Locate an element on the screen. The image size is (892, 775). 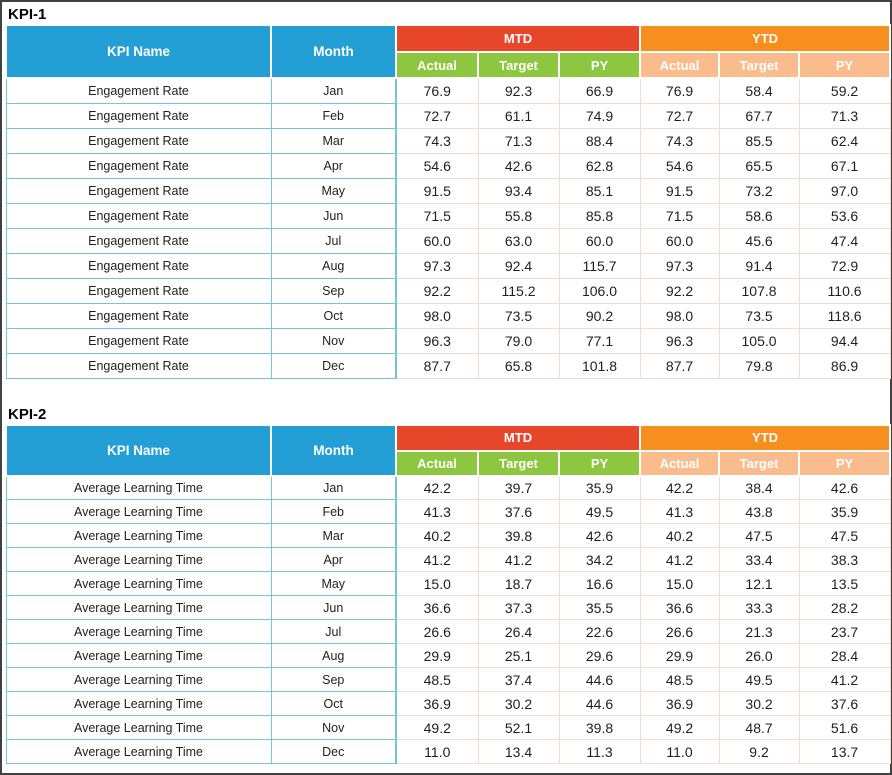
value-cell-mtd-target: 41.2 is located at coordinates (518, 559).